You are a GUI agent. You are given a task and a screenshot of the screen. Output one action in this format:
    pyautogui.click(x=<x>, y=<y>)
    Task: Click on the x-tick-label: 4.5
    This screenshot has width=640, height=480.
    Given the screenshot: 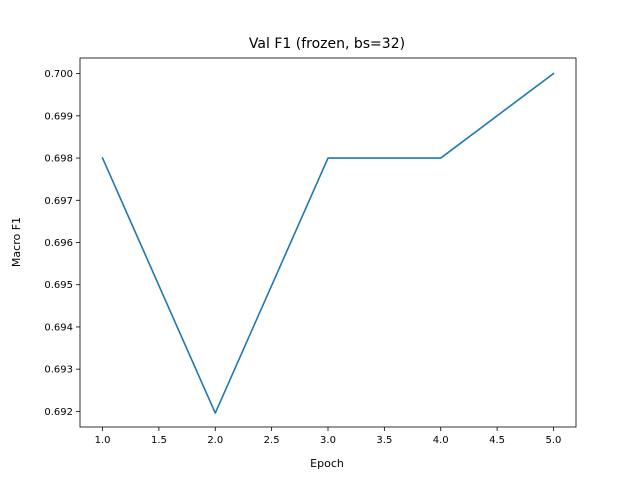 What is the action you would take?
    pyautogui.click(x=497, y=440)
    